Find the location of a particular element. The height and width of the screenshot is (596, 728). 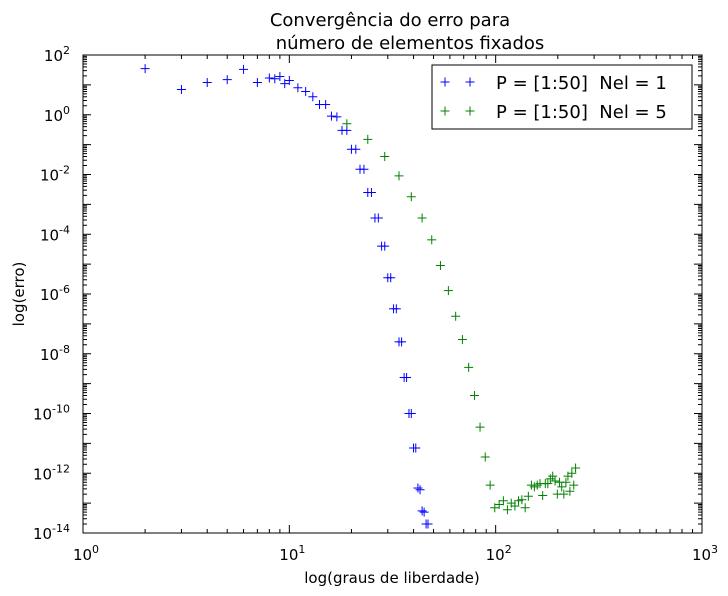

legend-item-series-1: P = [1:50] Nel = 1 is located at coordinates (553, 83).